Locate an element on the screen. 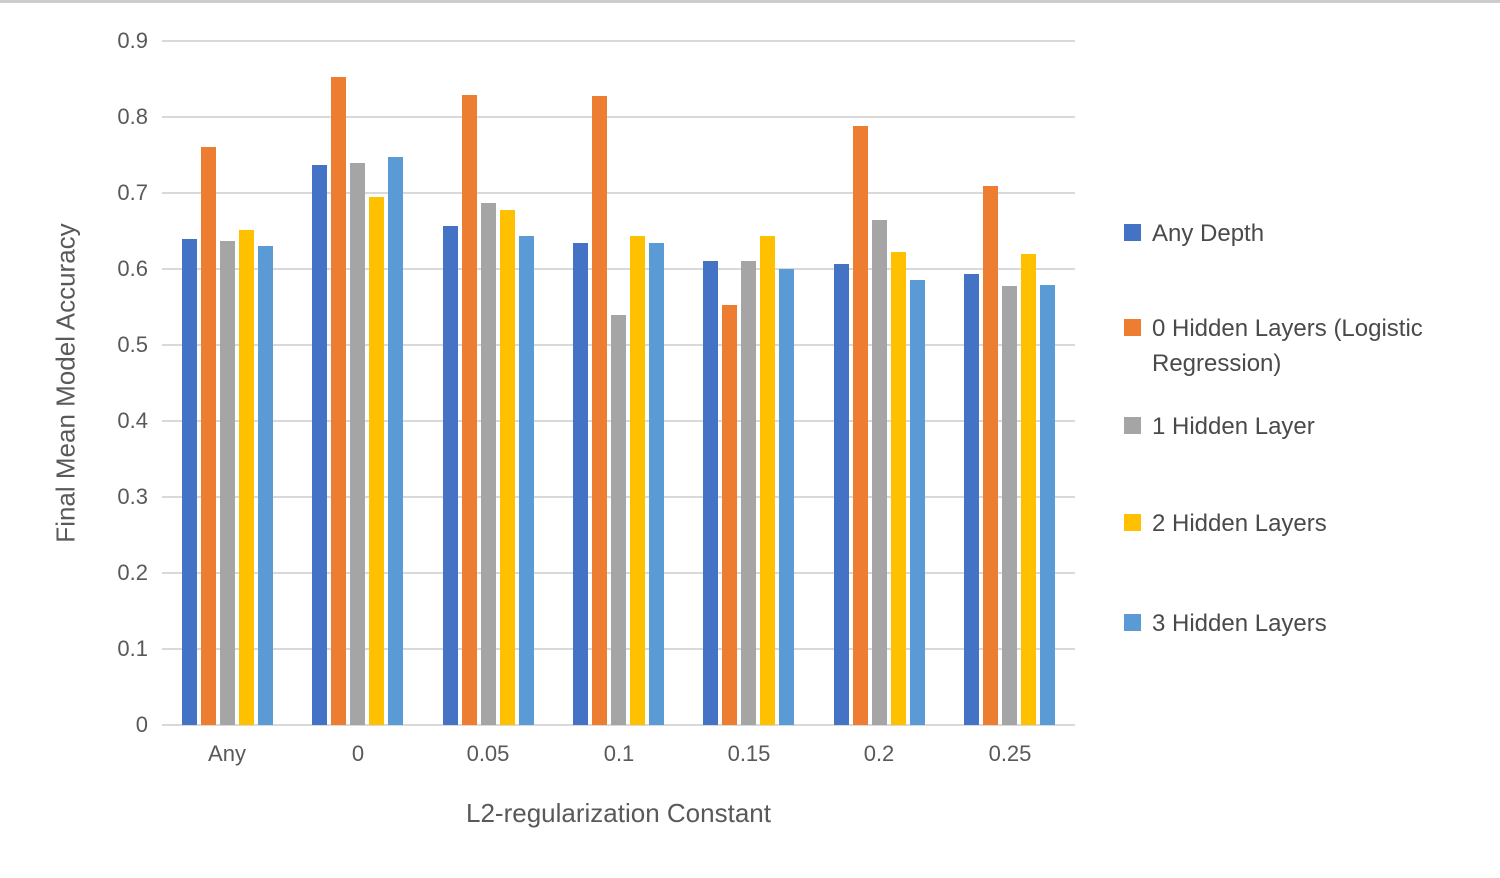  legend-item: 2 Hidden Layers is located at coordinates (1308, 523).